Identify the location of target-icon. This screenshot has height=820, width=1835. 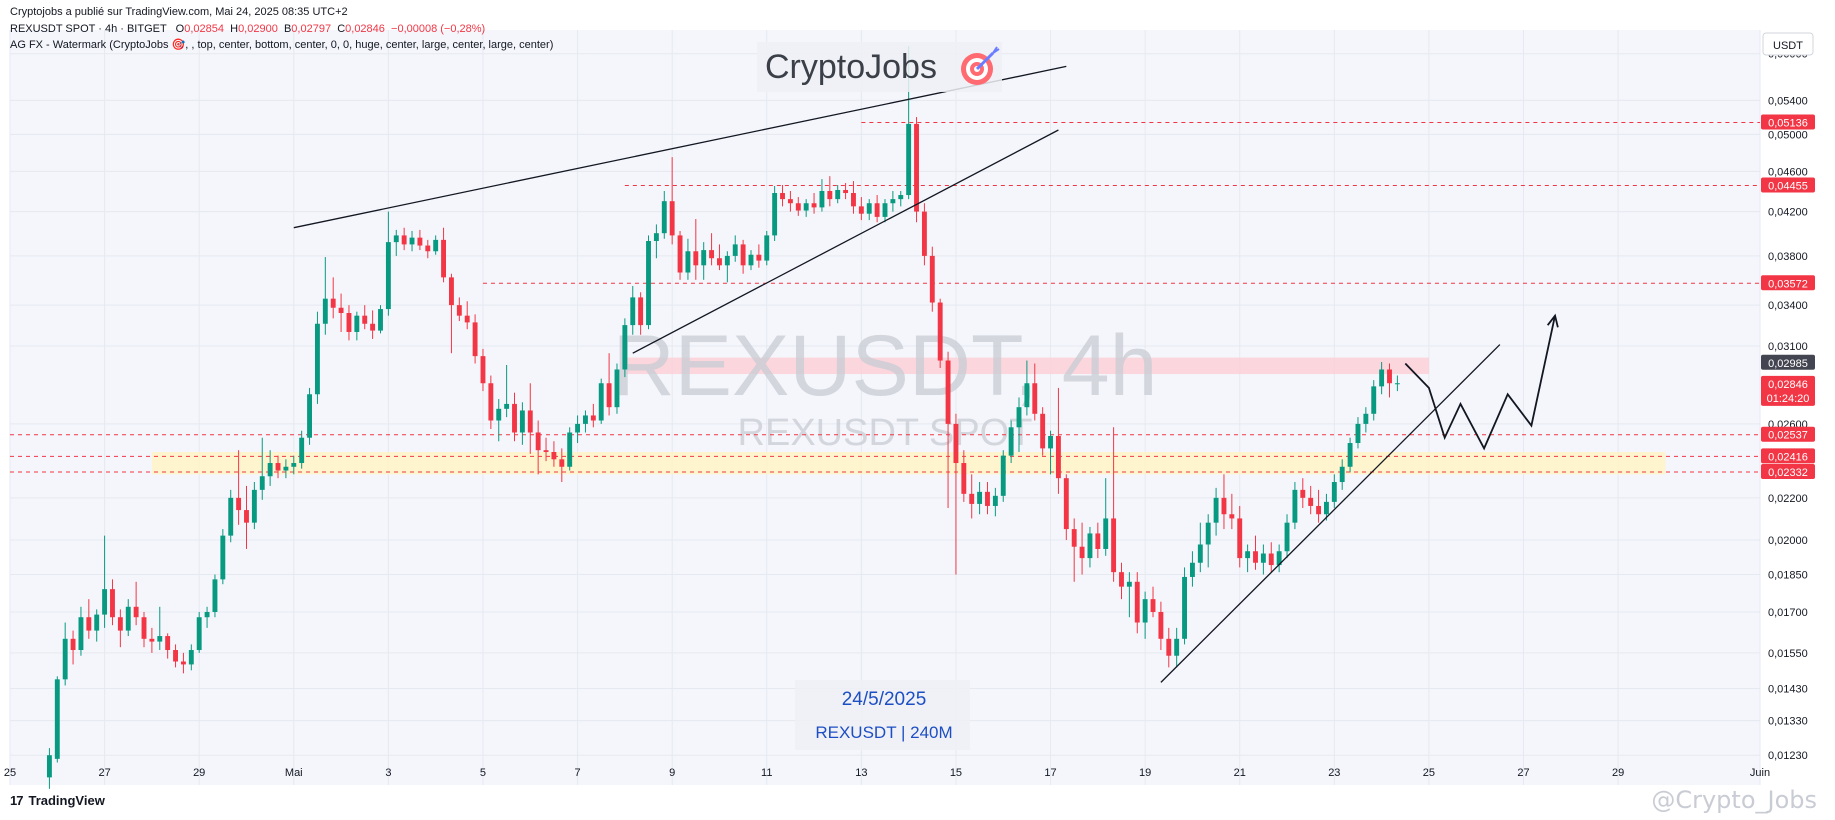
(980, 65).